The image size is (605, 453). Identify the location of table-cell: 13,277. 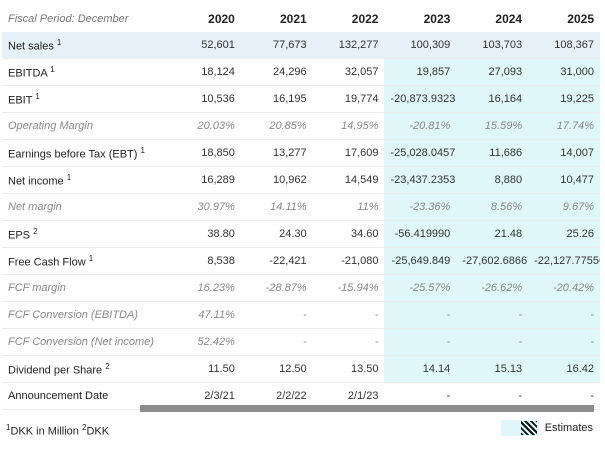
(290, 153).